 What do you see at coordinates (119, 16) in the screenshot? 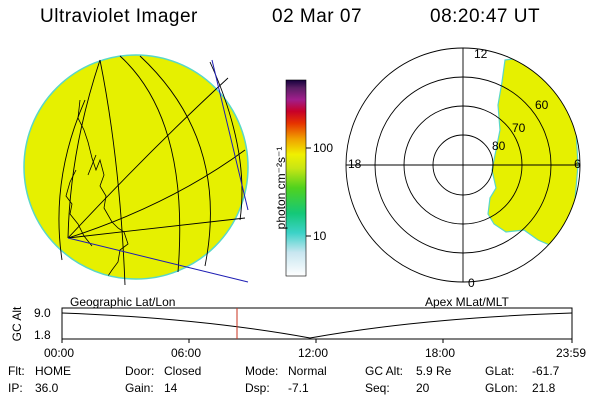
I see `instrument-title: Ultraviolet Imager` at bounding box center [119, 16].